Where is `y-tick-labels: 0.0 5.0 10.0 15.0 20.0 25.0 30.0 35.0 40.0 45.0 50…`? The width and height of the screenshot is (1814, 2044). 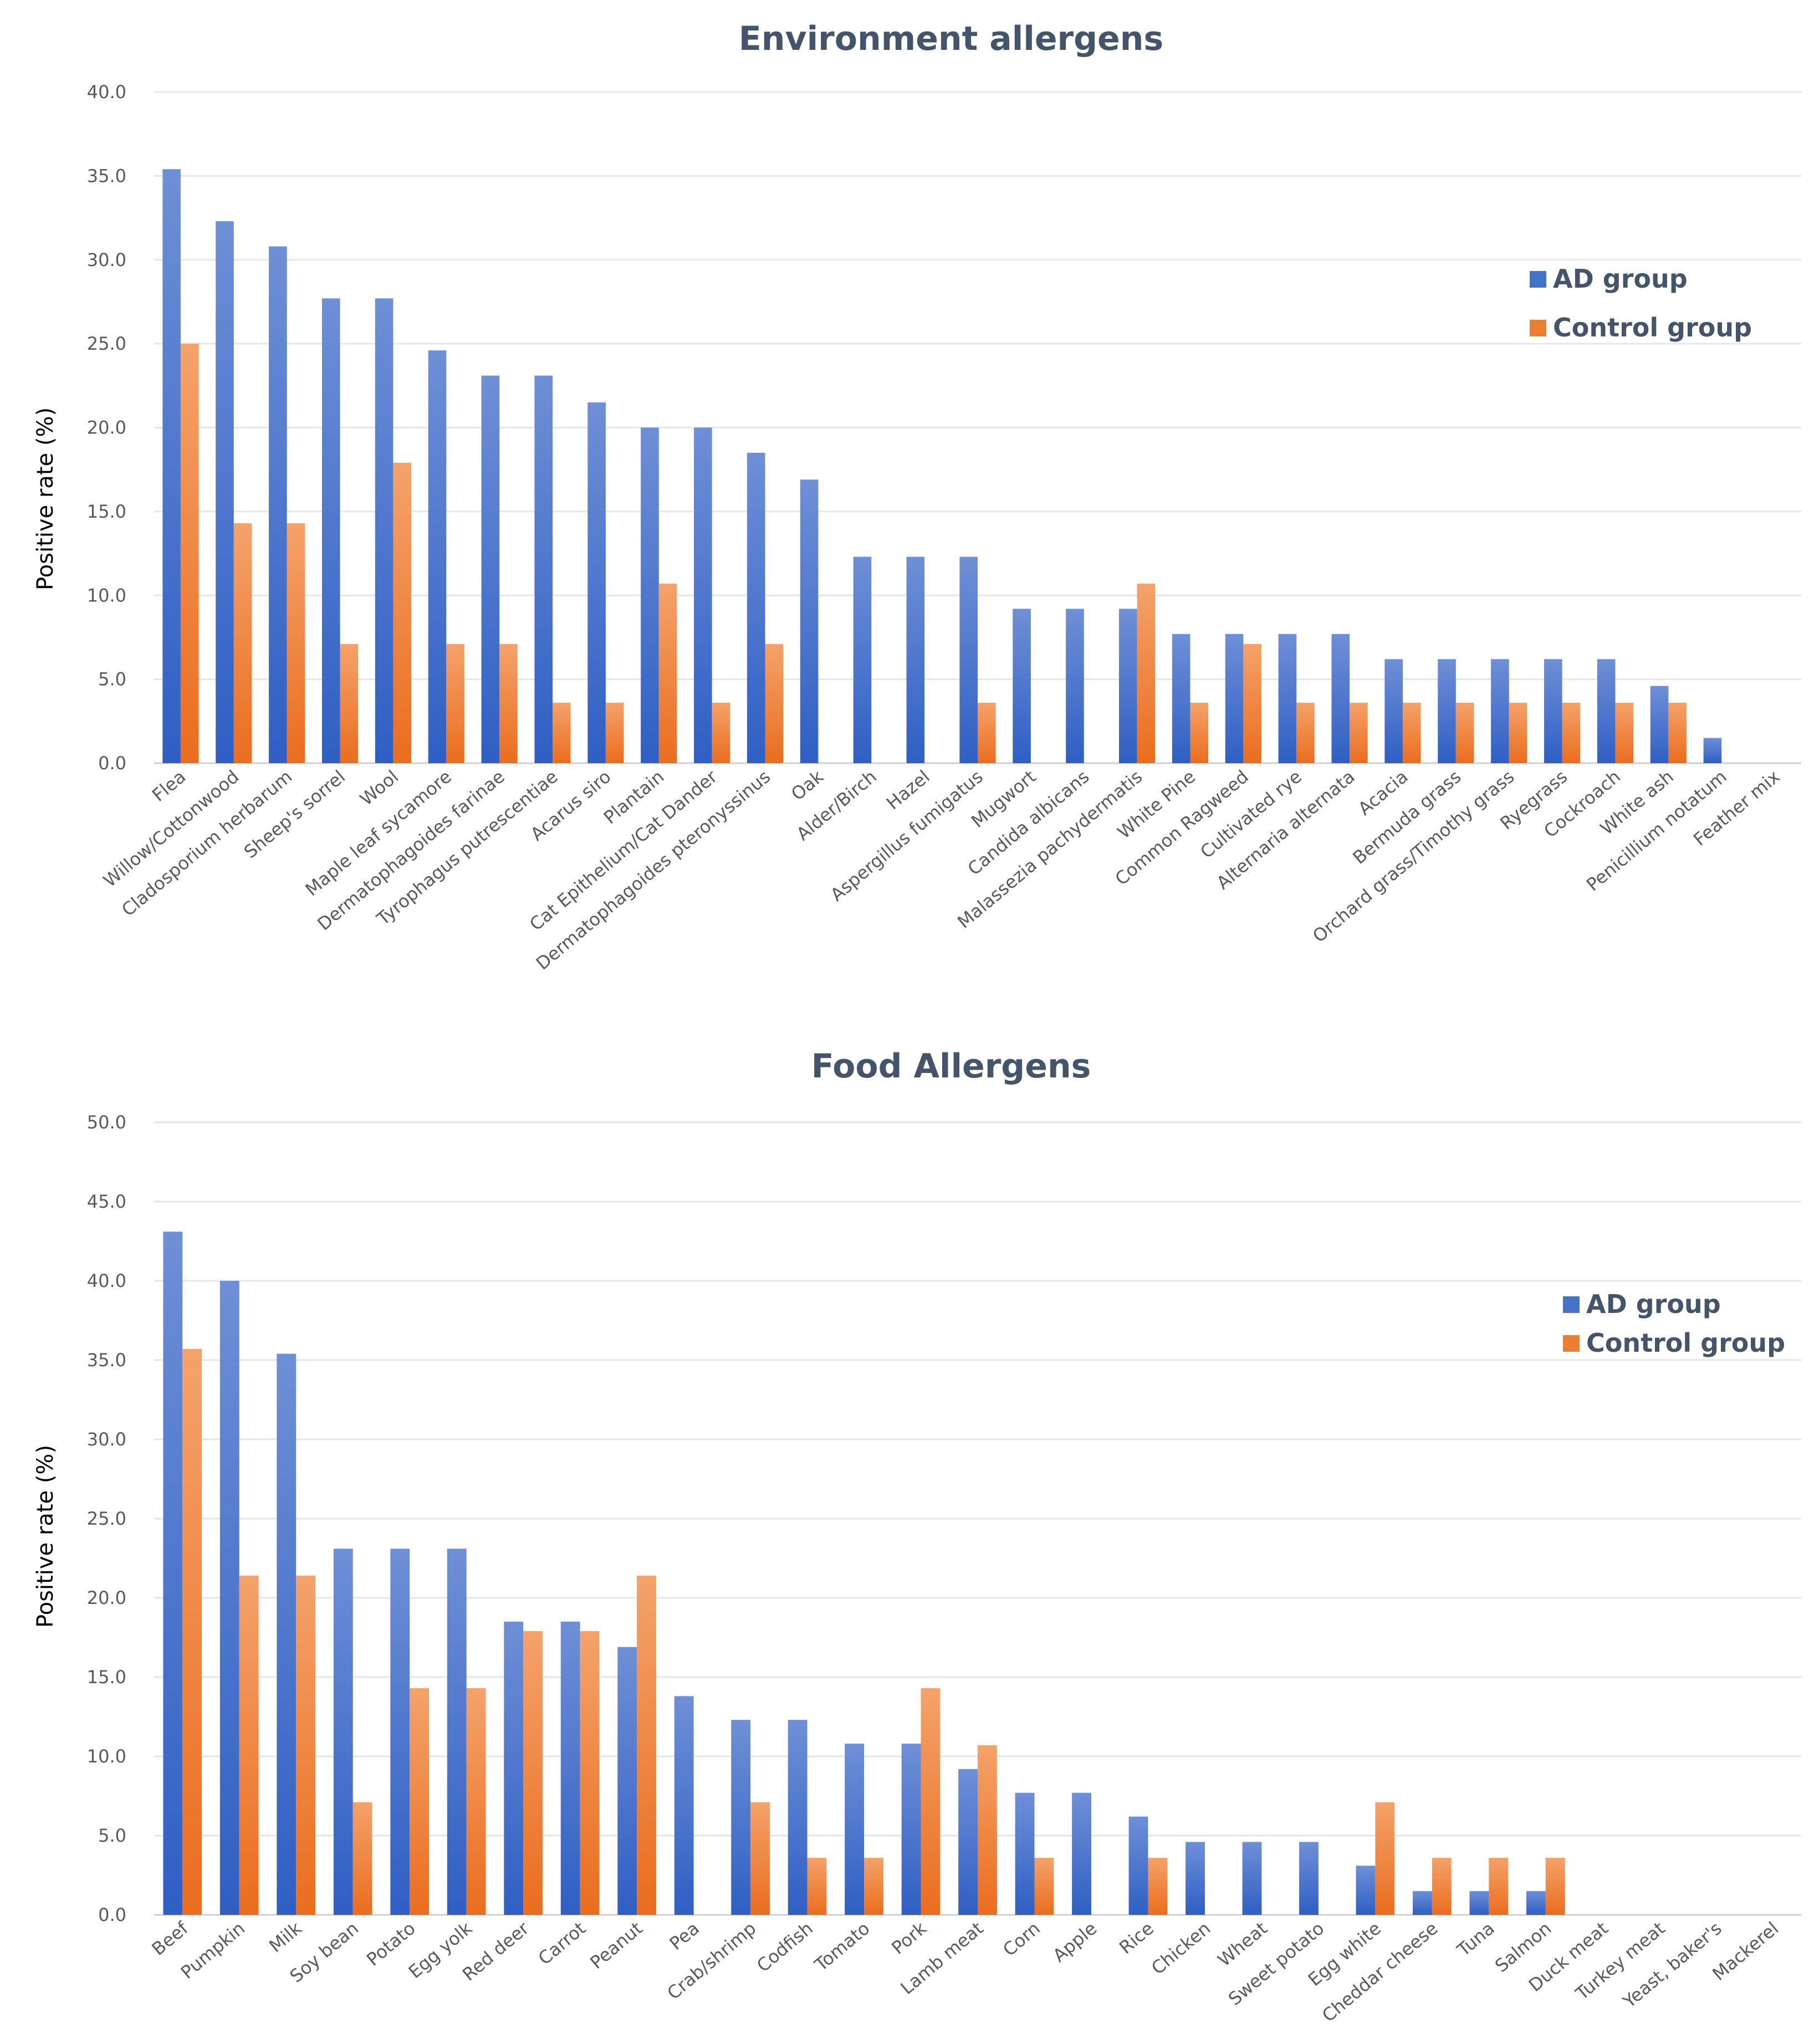
y-tick-labels: 0.0 5.0 10.0 15.0 20.0 25.0 30.0 35.0 40.0 45.0 50… is located at coordinates (107, 1519).